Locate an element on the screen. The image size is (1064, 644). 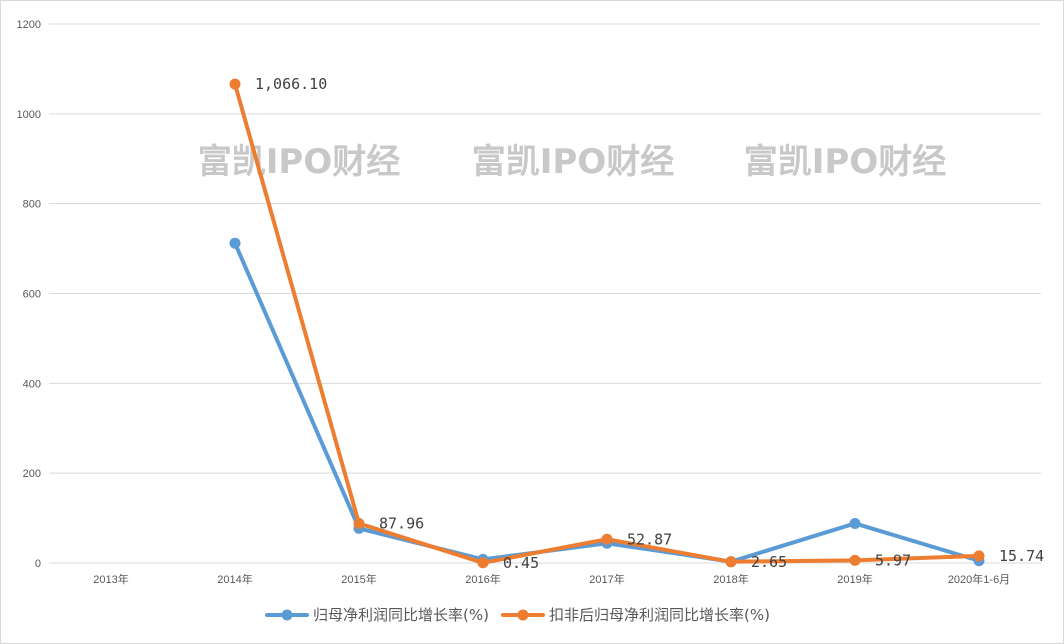
y-tick-label: 1200 is located at coordinates (29, 25).